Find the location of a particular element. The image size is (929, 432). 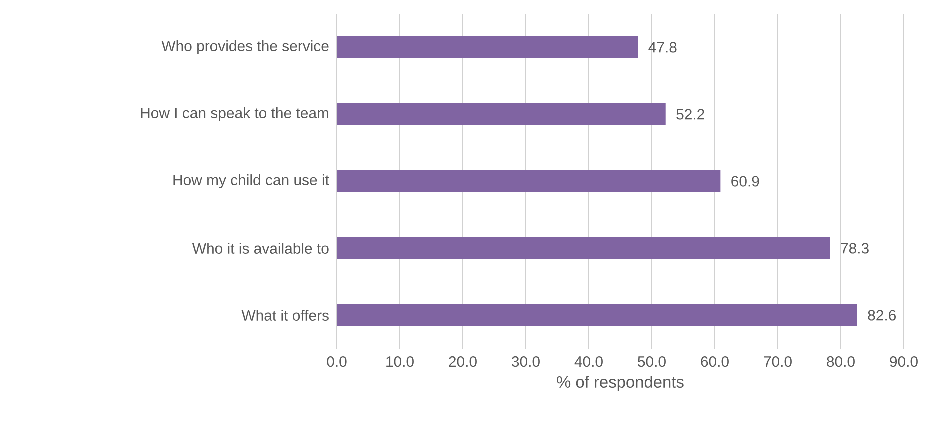

data-label: 78.3 is located at coordinates (855, 248).